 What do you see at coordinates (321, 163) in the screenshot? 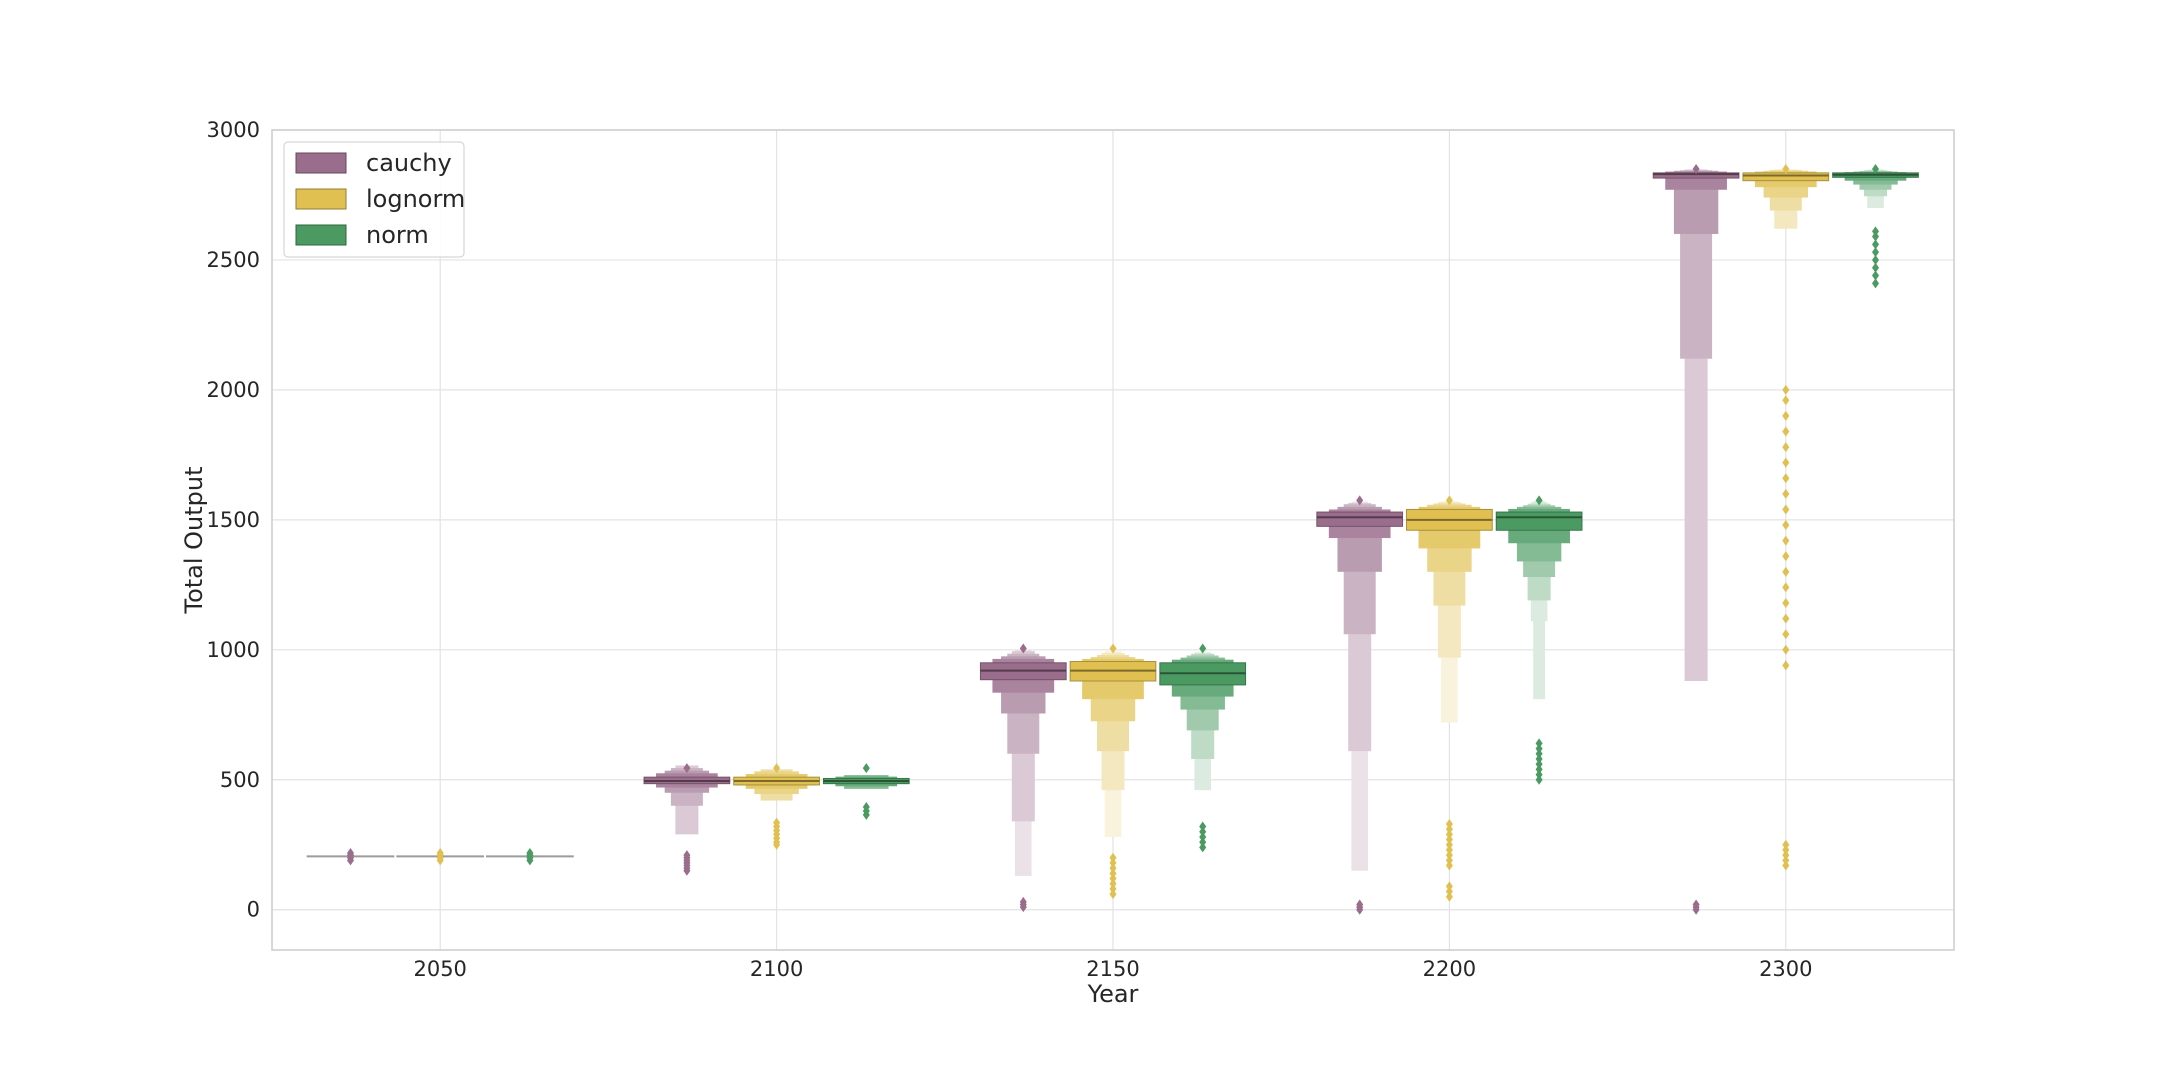
I see `legend-swatch-cauchy` at bounding box center [321, 163].